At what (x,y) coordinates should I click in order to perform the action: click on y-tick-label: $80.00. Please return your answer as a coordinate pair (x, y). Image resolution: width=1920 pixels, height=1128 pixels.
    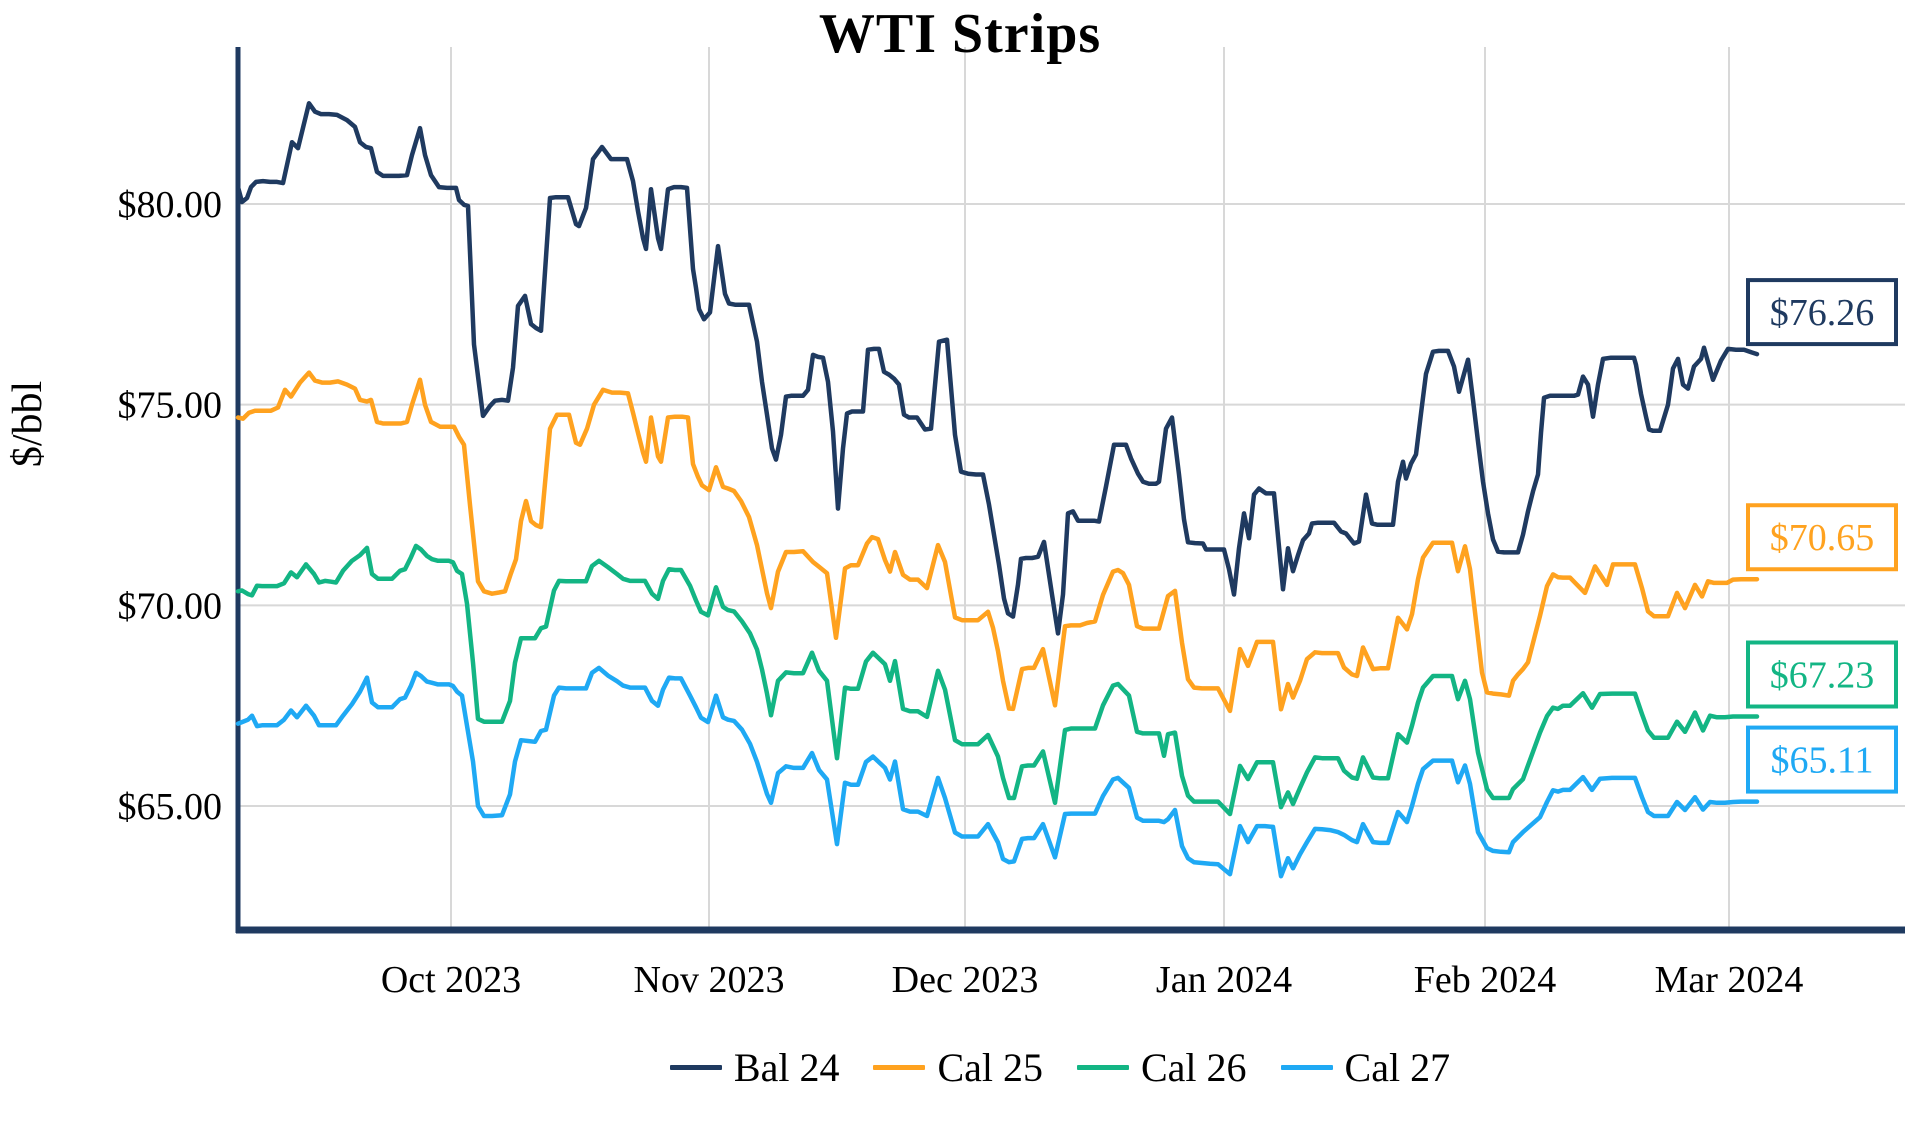
    Looking at the image, I should click on (170, 205).